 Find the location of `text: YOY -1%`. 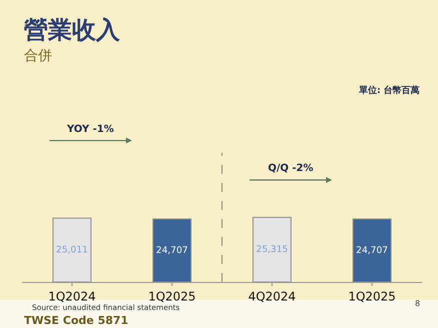

text: YOY -1% is located at coordinates (90, 129).